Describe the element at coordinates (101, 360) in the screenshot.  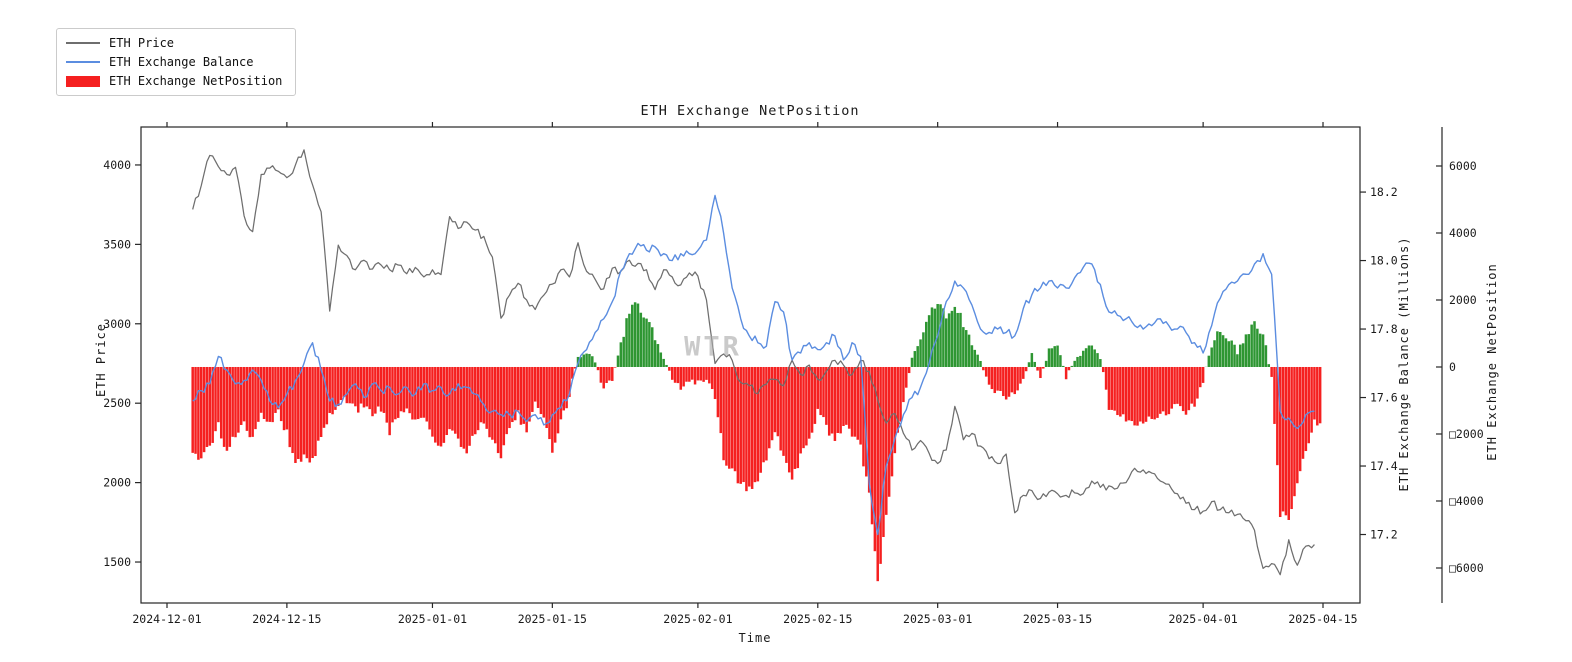
I see `y-axis-label-price: ETH Price` at that location.